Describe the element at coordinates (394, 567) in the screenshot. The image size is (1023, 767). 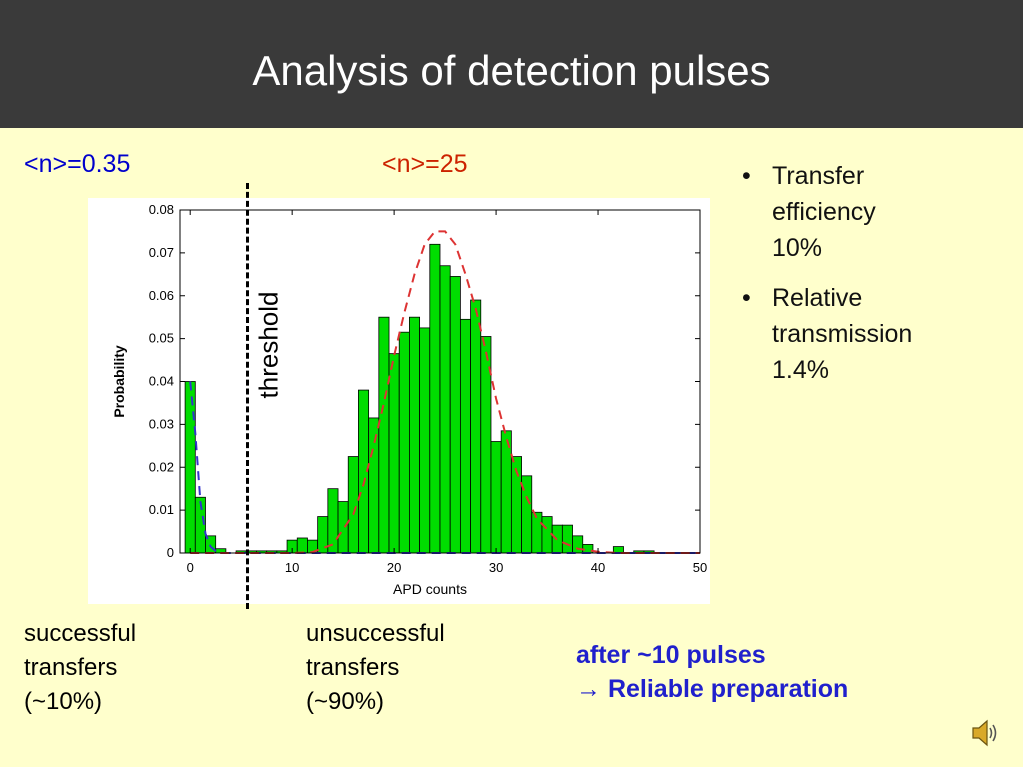
I see `x-tick-label: 20` at that location.